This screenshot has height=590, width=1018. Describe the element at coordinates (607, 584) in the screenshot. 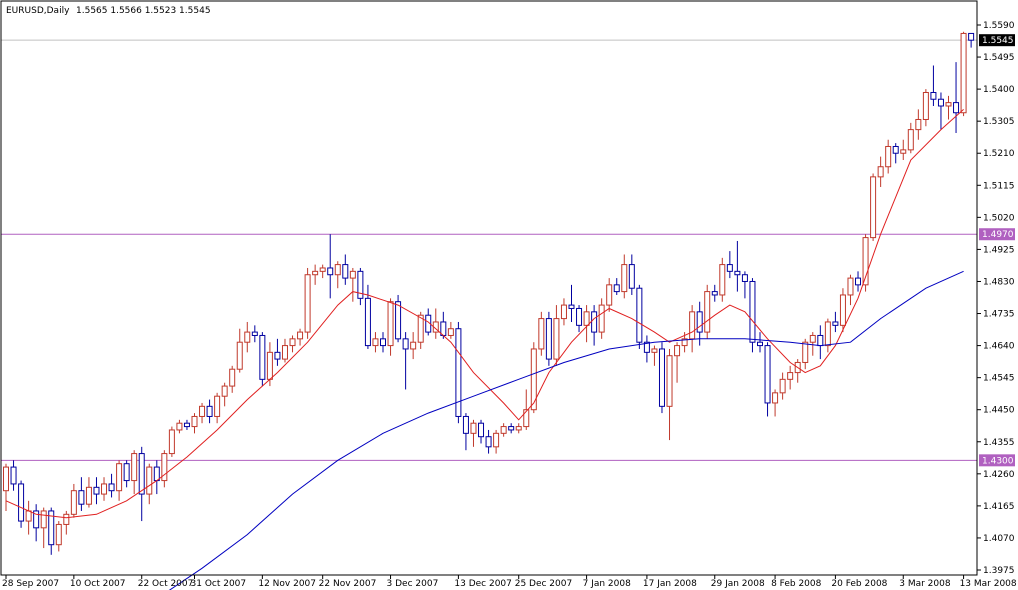

I see `x-axis-tick-label: 7 Jan 2008` at that location.